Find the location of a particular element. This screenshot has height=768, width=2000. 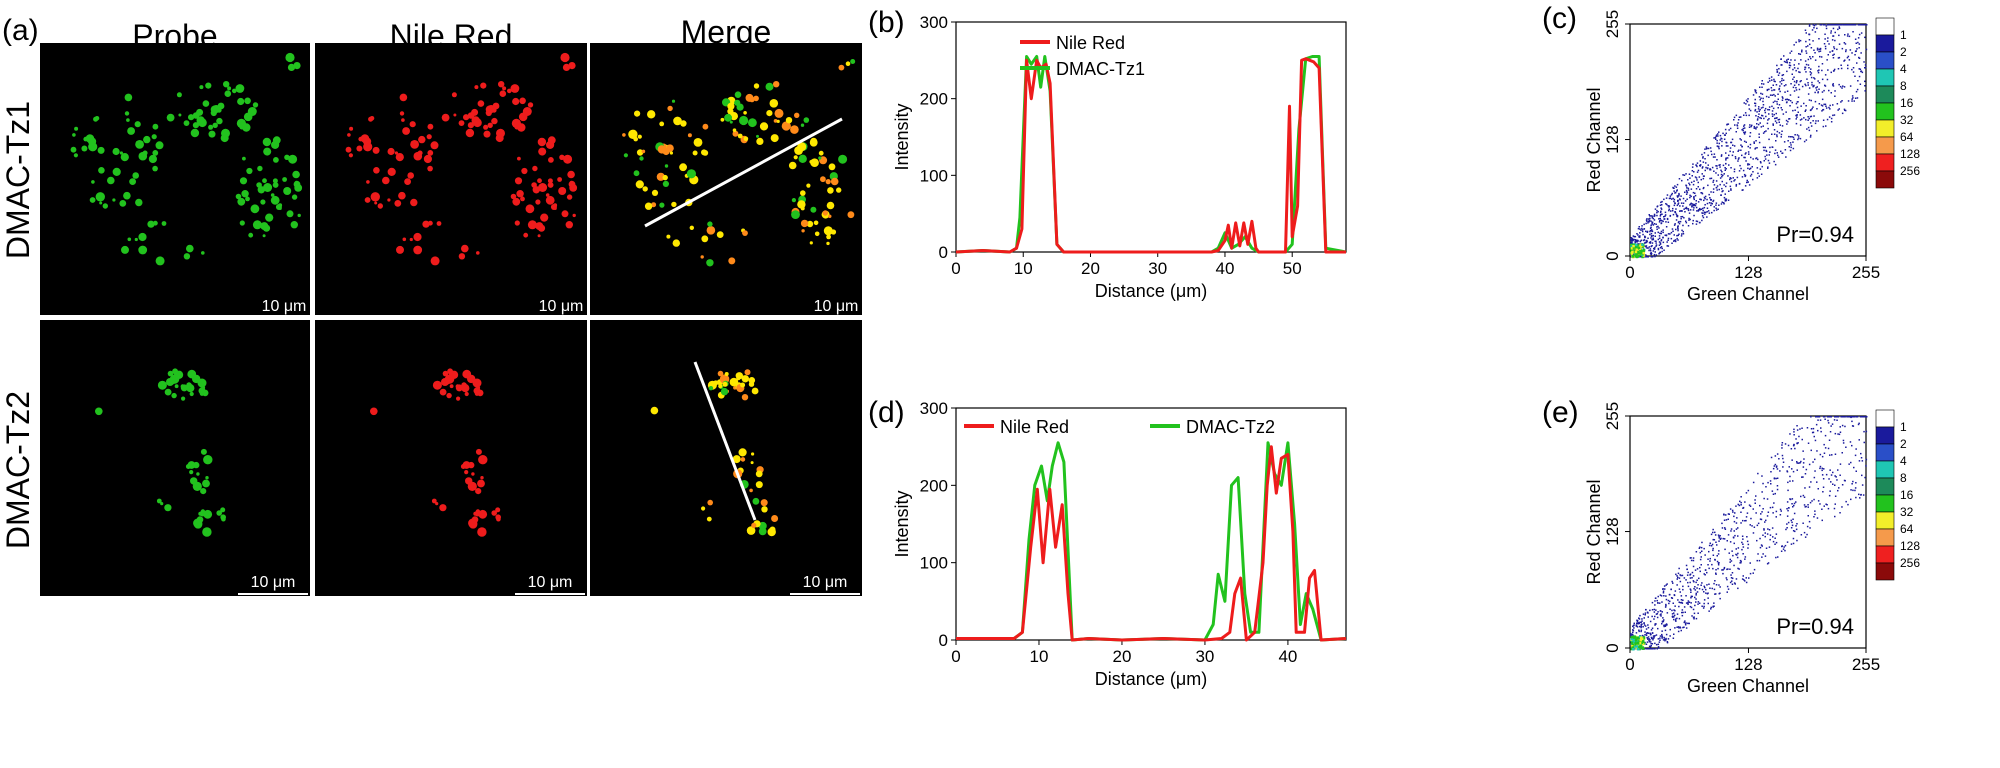

x-tick-label: 255 is located at coordinates (1866, 664).